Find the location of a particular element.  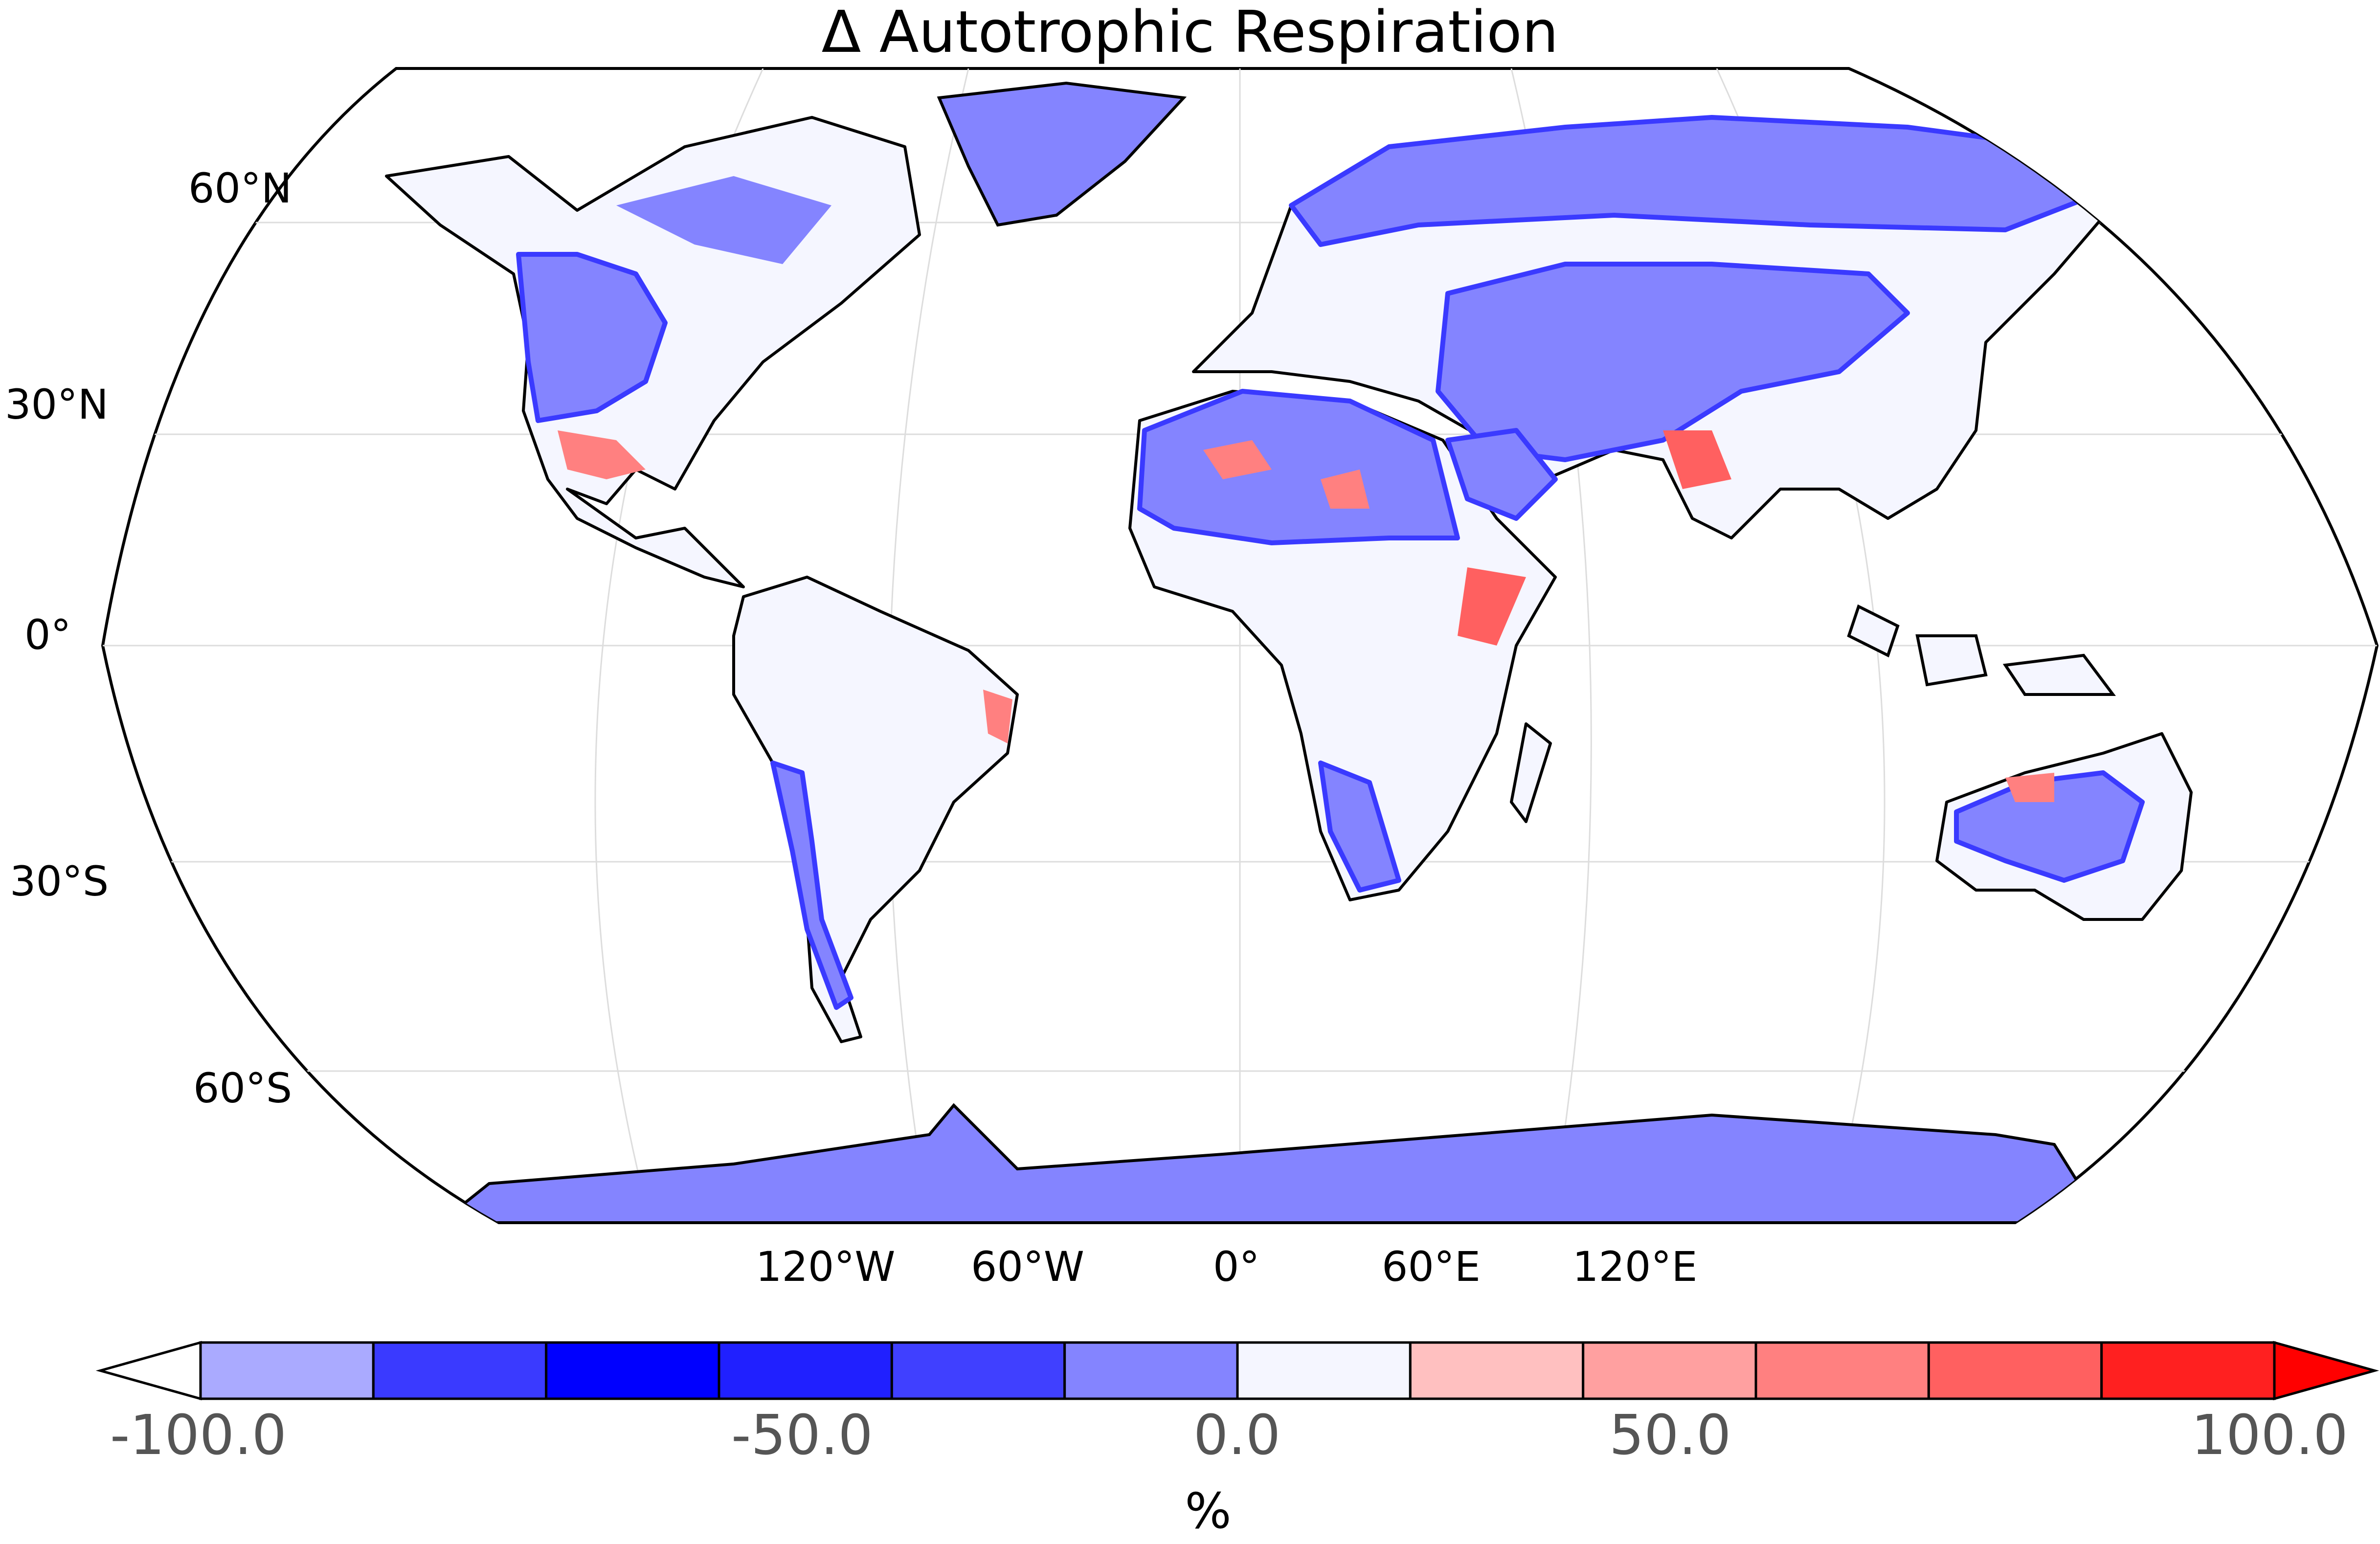

map-title: Δ Autotrophic Respiration is located at coordinates (1190, 33).